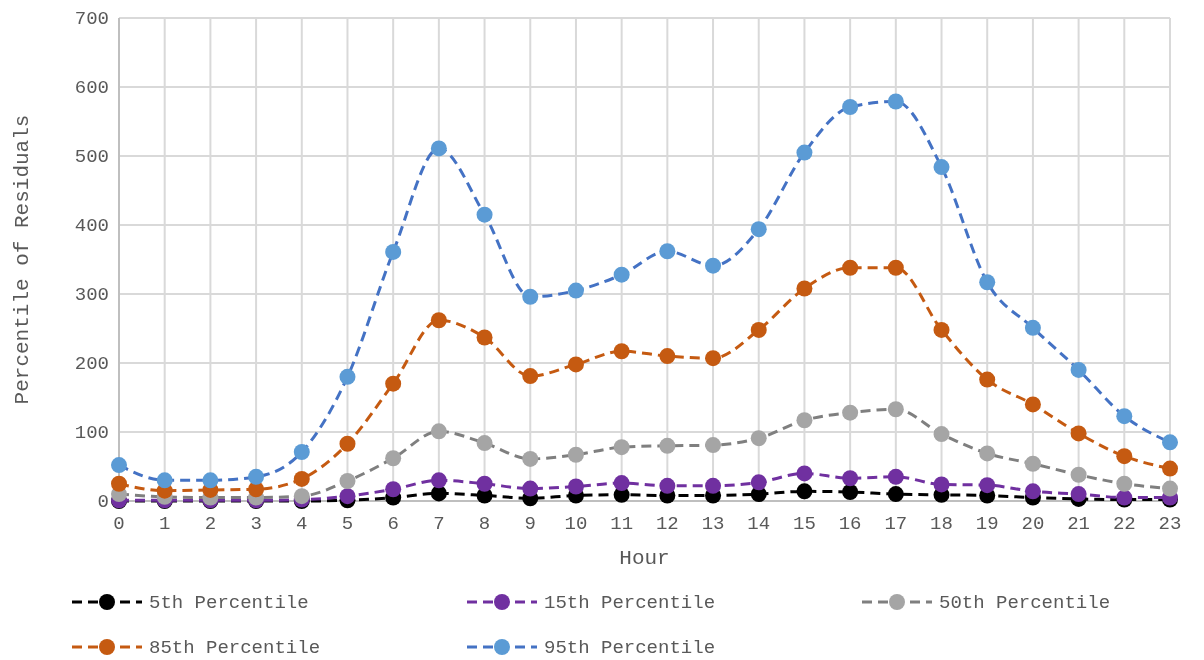 This screenshot has height=660, width=1204. What do you see at coordinates (1170, 524) in the screenshot?
I see `x-tick-label: 23` at bounding box center [1170, 524].